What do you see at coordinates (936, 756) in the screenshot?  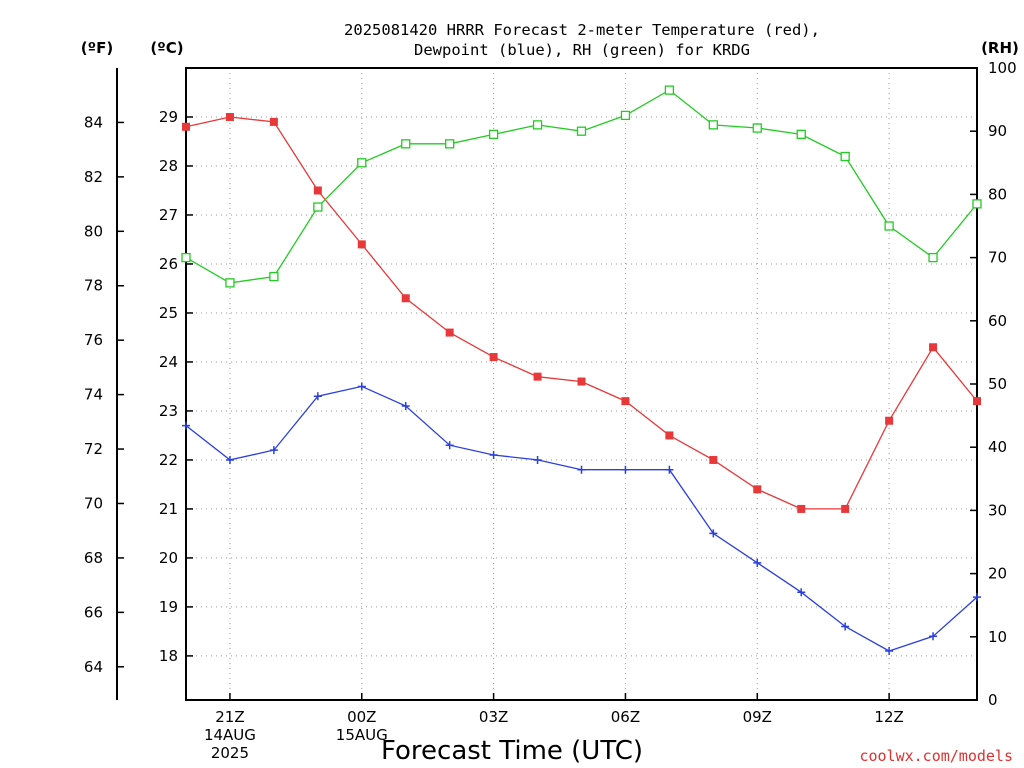 I see `credit-text: coolwx.com/models` at bounding box center [936, 756].